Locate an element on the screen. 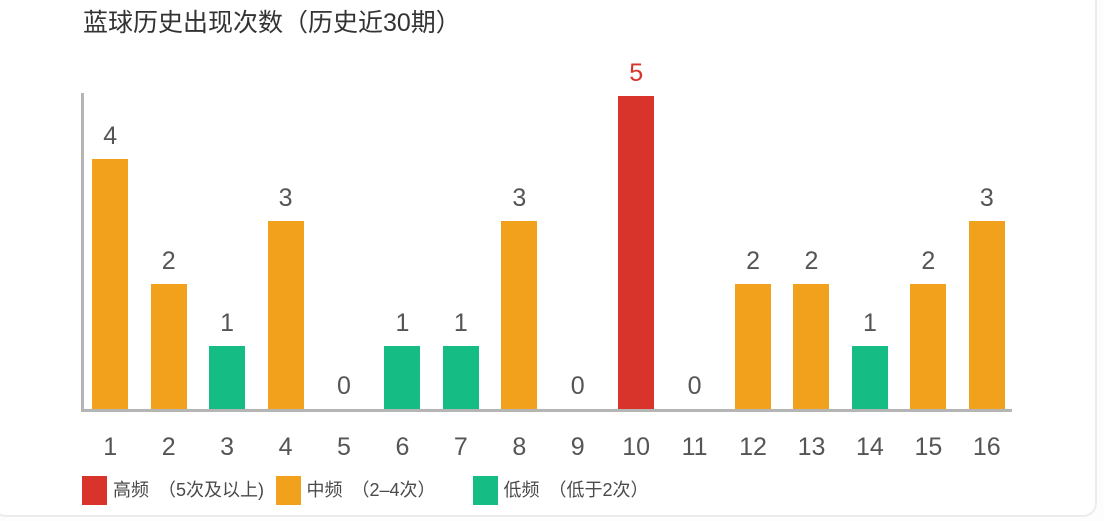  x-tick-label: 5 is located at coordinates (344, 447).